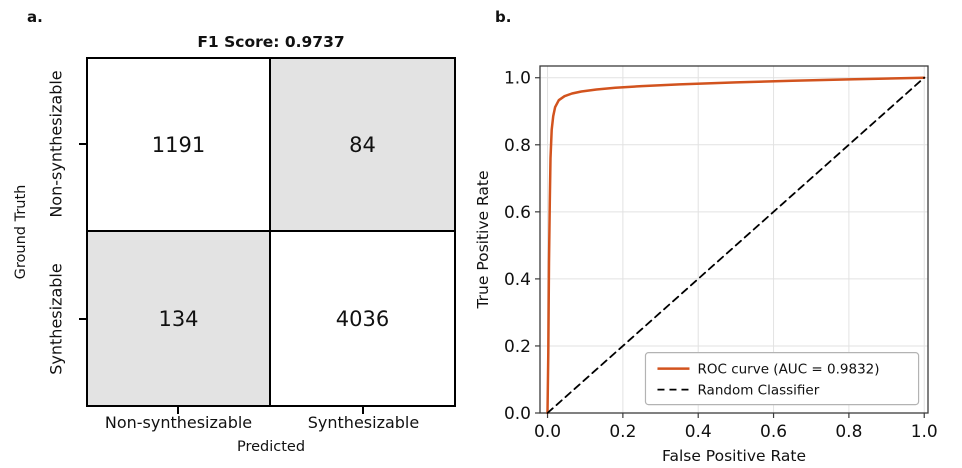  What do you see at coordinates (758, 391) in the screenshot?
I see `legend-random-classifier-label: Random Classifier` at bounding box center [758, 391].